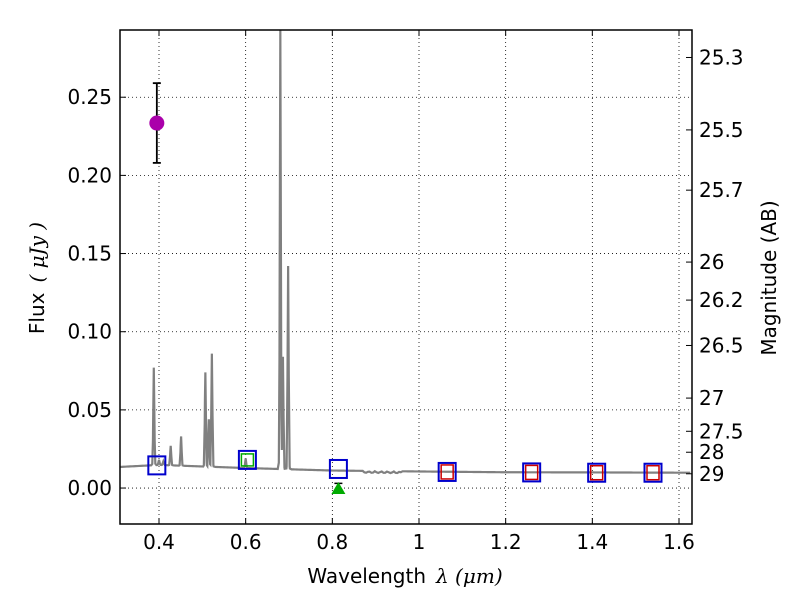 The image size is (800, 600). Describe the element at coordinates (89, 410) in the screenshot. I see `y-tick-label: 0.05` at that location.